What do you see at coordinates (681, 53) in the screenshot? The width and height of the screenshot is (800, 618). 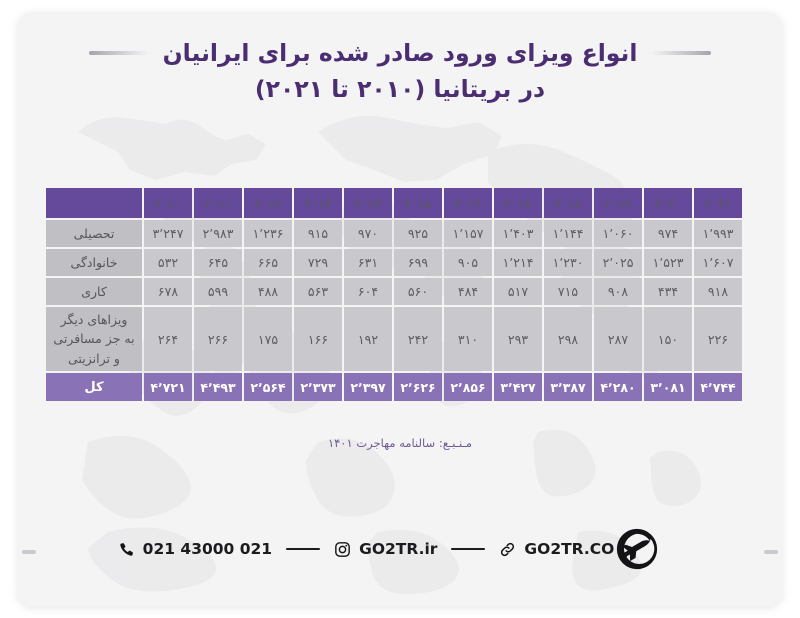 I see `title-rule-left` at bounding box center [681, 53].